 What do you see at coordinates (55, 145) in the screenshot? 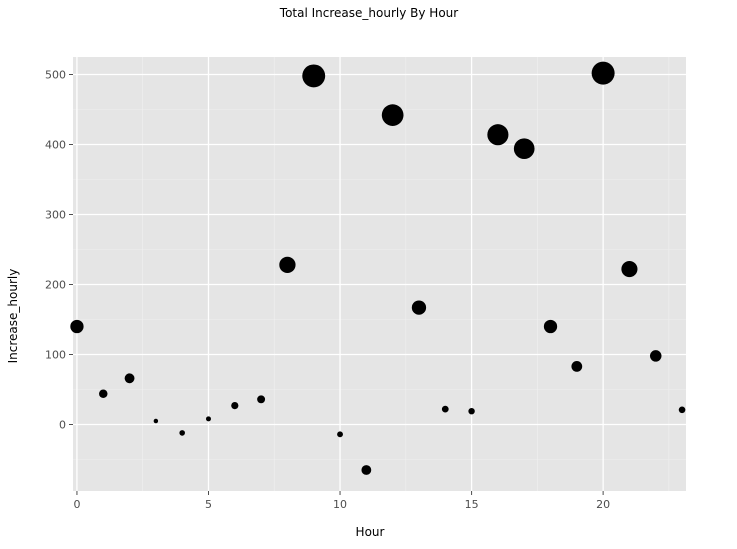
I see `y-tick-label: 400` at bounding box center [55, 145].